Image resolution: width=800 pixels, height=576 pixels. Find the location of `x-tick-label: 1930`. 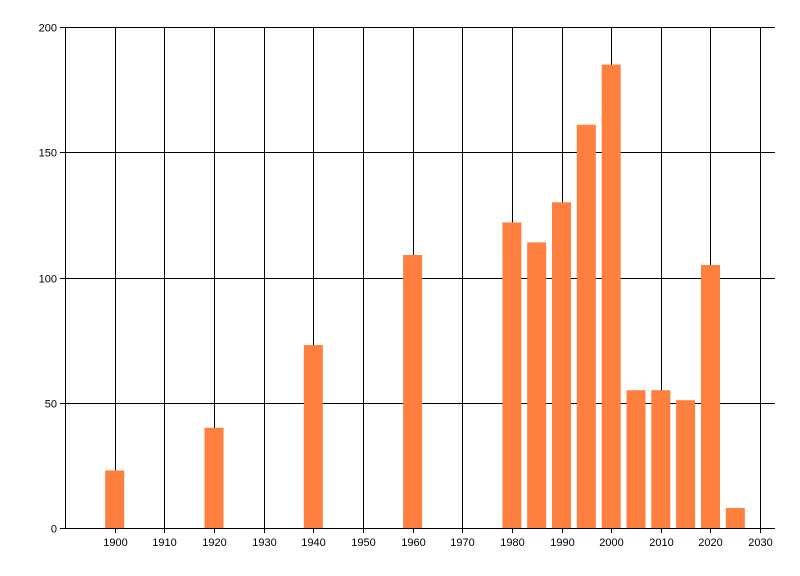

x-tick-label: 1930 is located at coordinates (264, 543).